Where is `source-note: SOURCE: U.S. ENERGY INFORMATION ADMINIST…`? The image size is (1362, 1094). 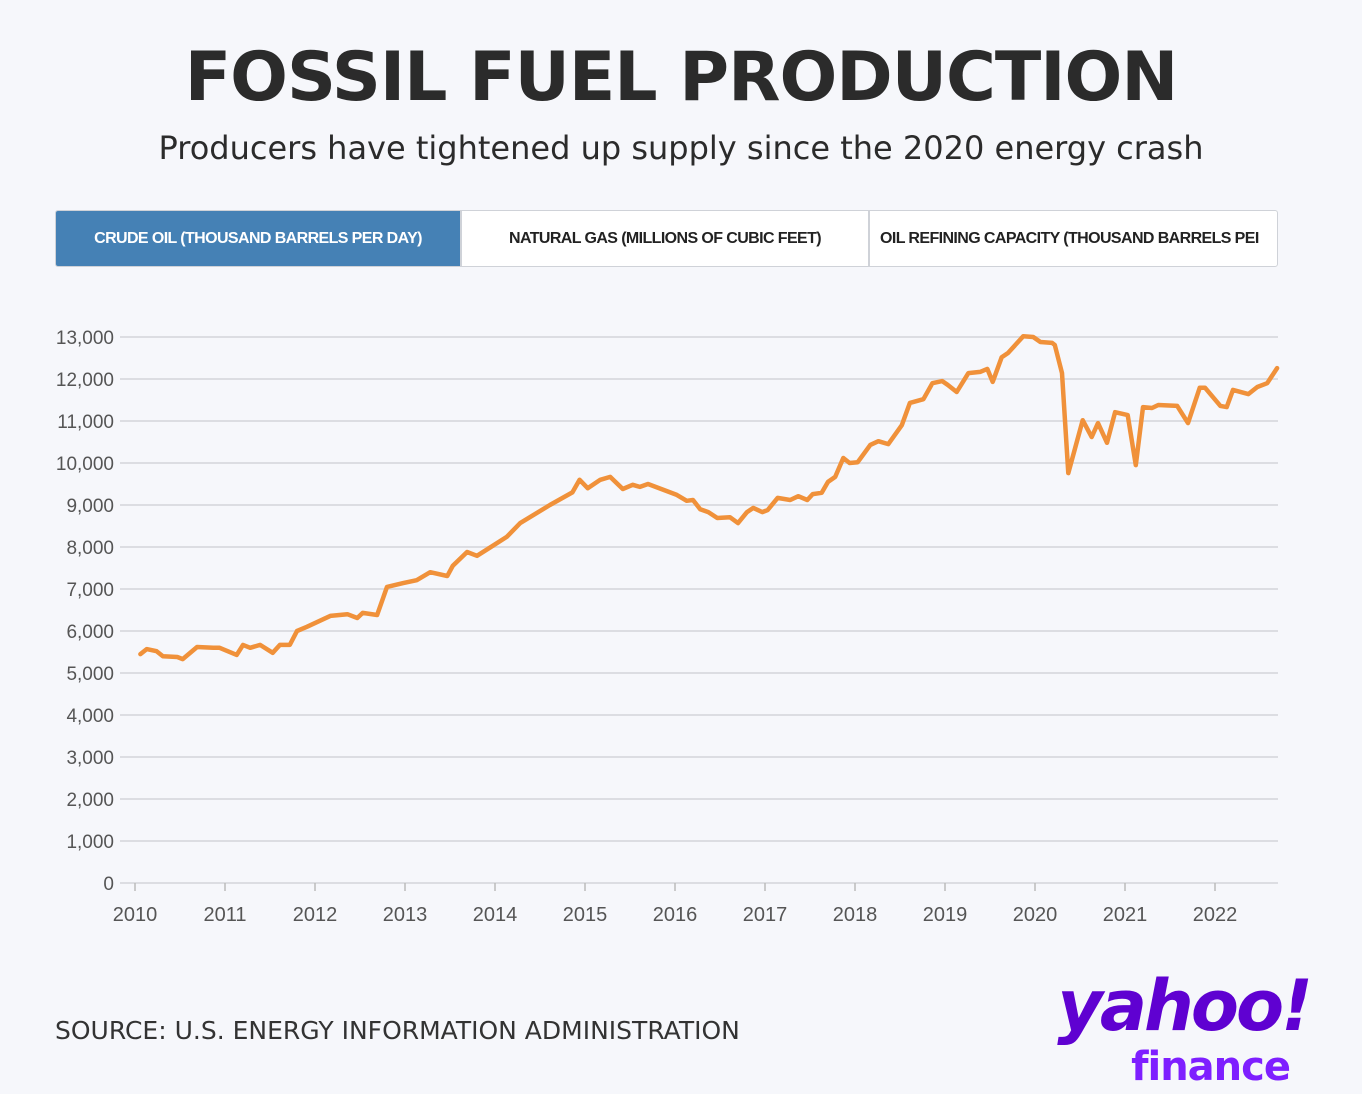 source-note: SOURCE: U.S. ENERGY INFORMATION ADMINIST… is located at coordinates (397, 1030).